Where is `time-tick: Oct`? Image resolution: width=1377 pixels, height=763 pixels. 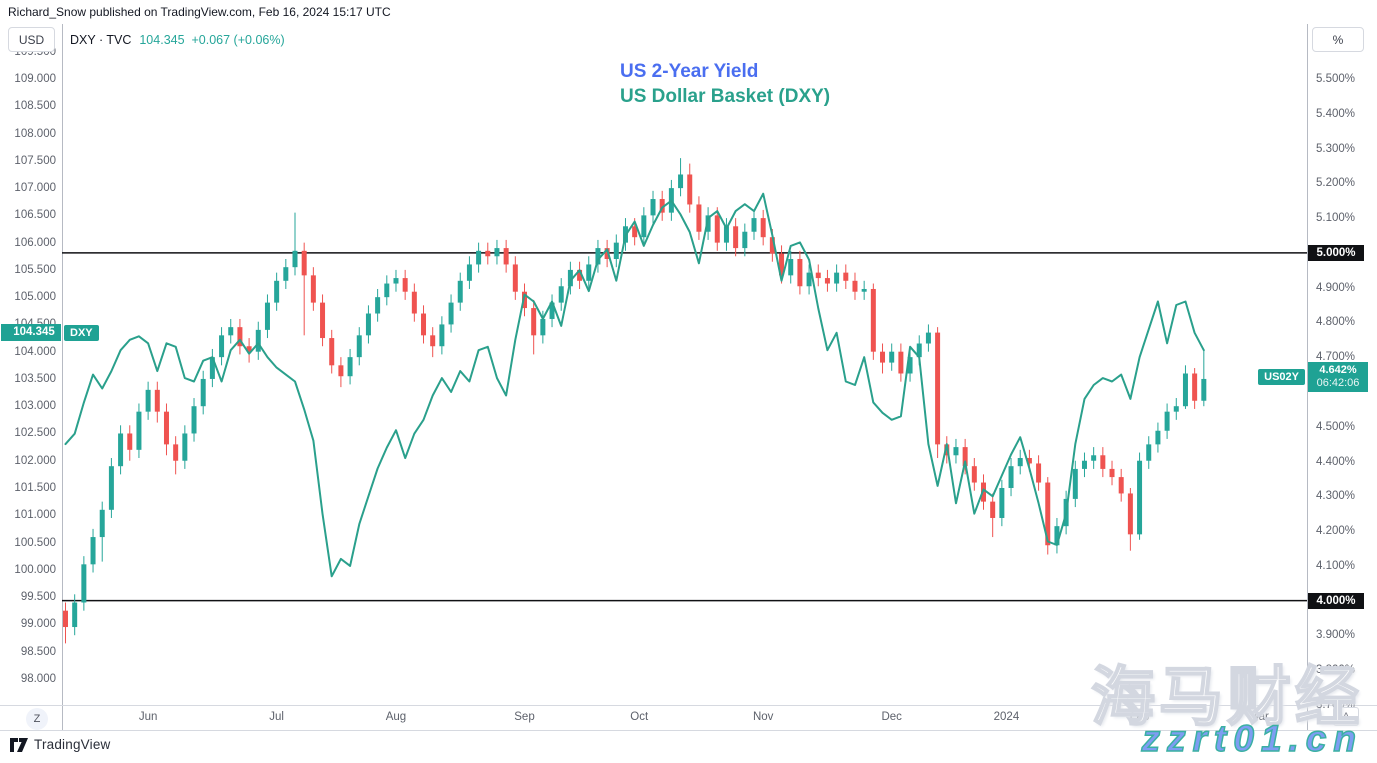 time-tick: Oct is located at coordinates (639, 717).